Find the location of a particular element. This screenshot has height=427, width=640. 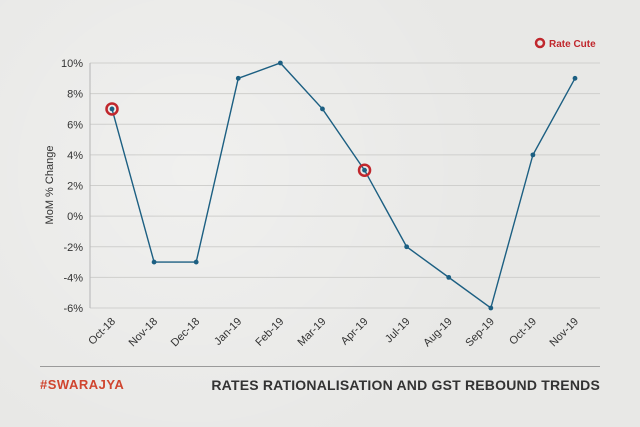

x-tick-label: Dec-18 is located at coordinates (186, 333).